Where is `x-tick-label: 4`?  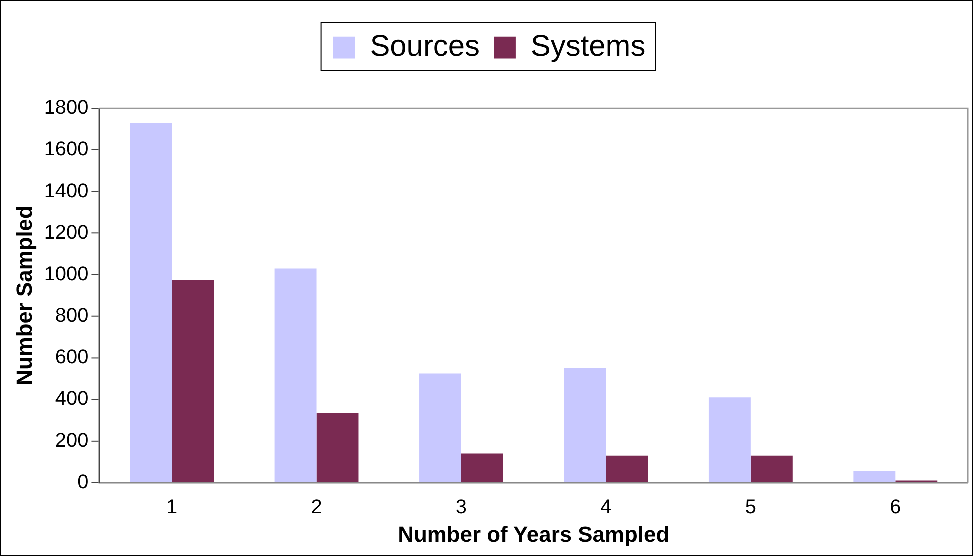
x-tick-label: 4 is located at coordinates (606, 507).